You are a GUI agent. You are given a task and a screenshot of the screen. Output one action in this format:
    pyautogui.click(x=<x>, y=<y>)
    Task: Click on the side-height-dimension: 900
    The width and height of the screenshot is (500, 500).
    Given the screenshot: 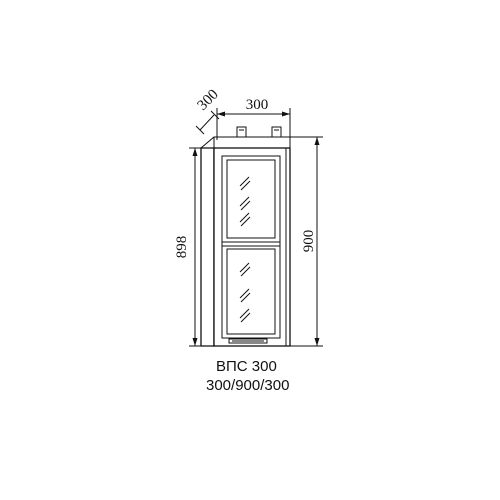 What is the action you would take?
    pyautogui.click(x=306, y=241)
    